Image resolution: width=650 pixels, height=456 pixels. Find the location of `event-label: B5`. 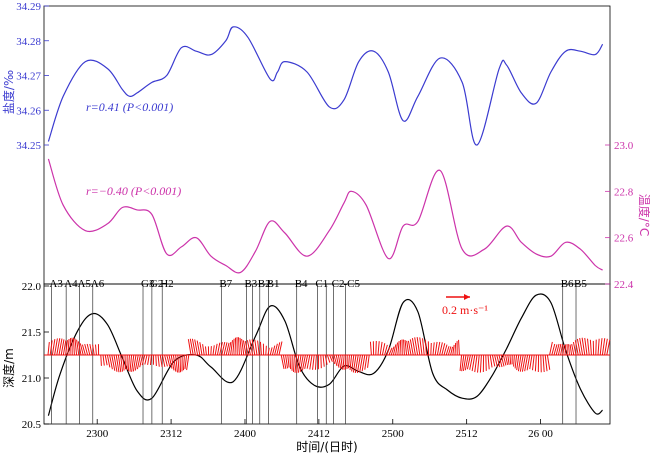

event-label: B5 is located at coordinates (580, 284).